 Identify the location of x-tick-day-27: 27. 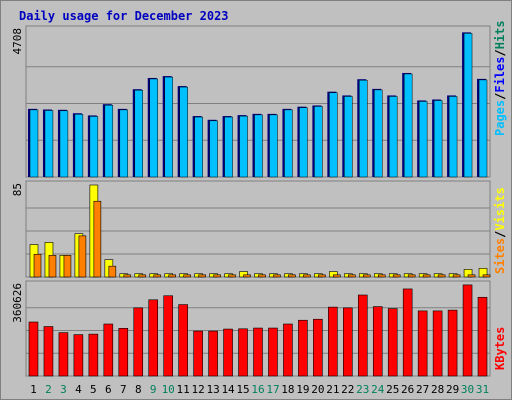
(422, 389).